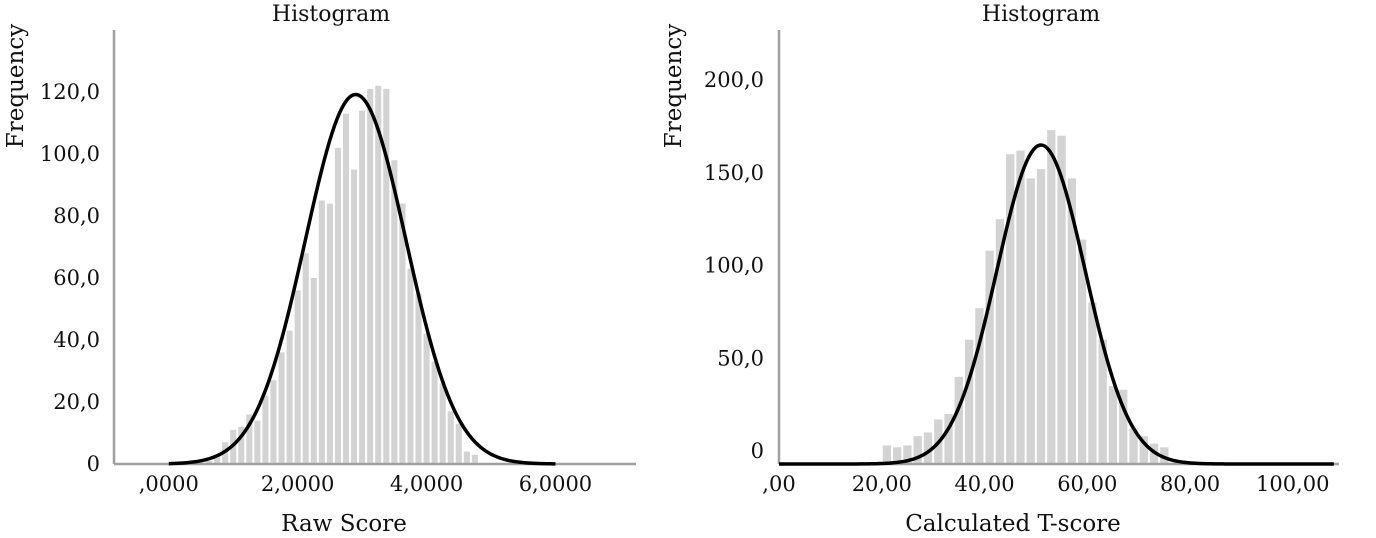 The image size is (1376, 538). What do you see at coordinates (297, 484) in the screenshot?
I see `x-tick-label: 2,0000` at bounding box center [297, 484].